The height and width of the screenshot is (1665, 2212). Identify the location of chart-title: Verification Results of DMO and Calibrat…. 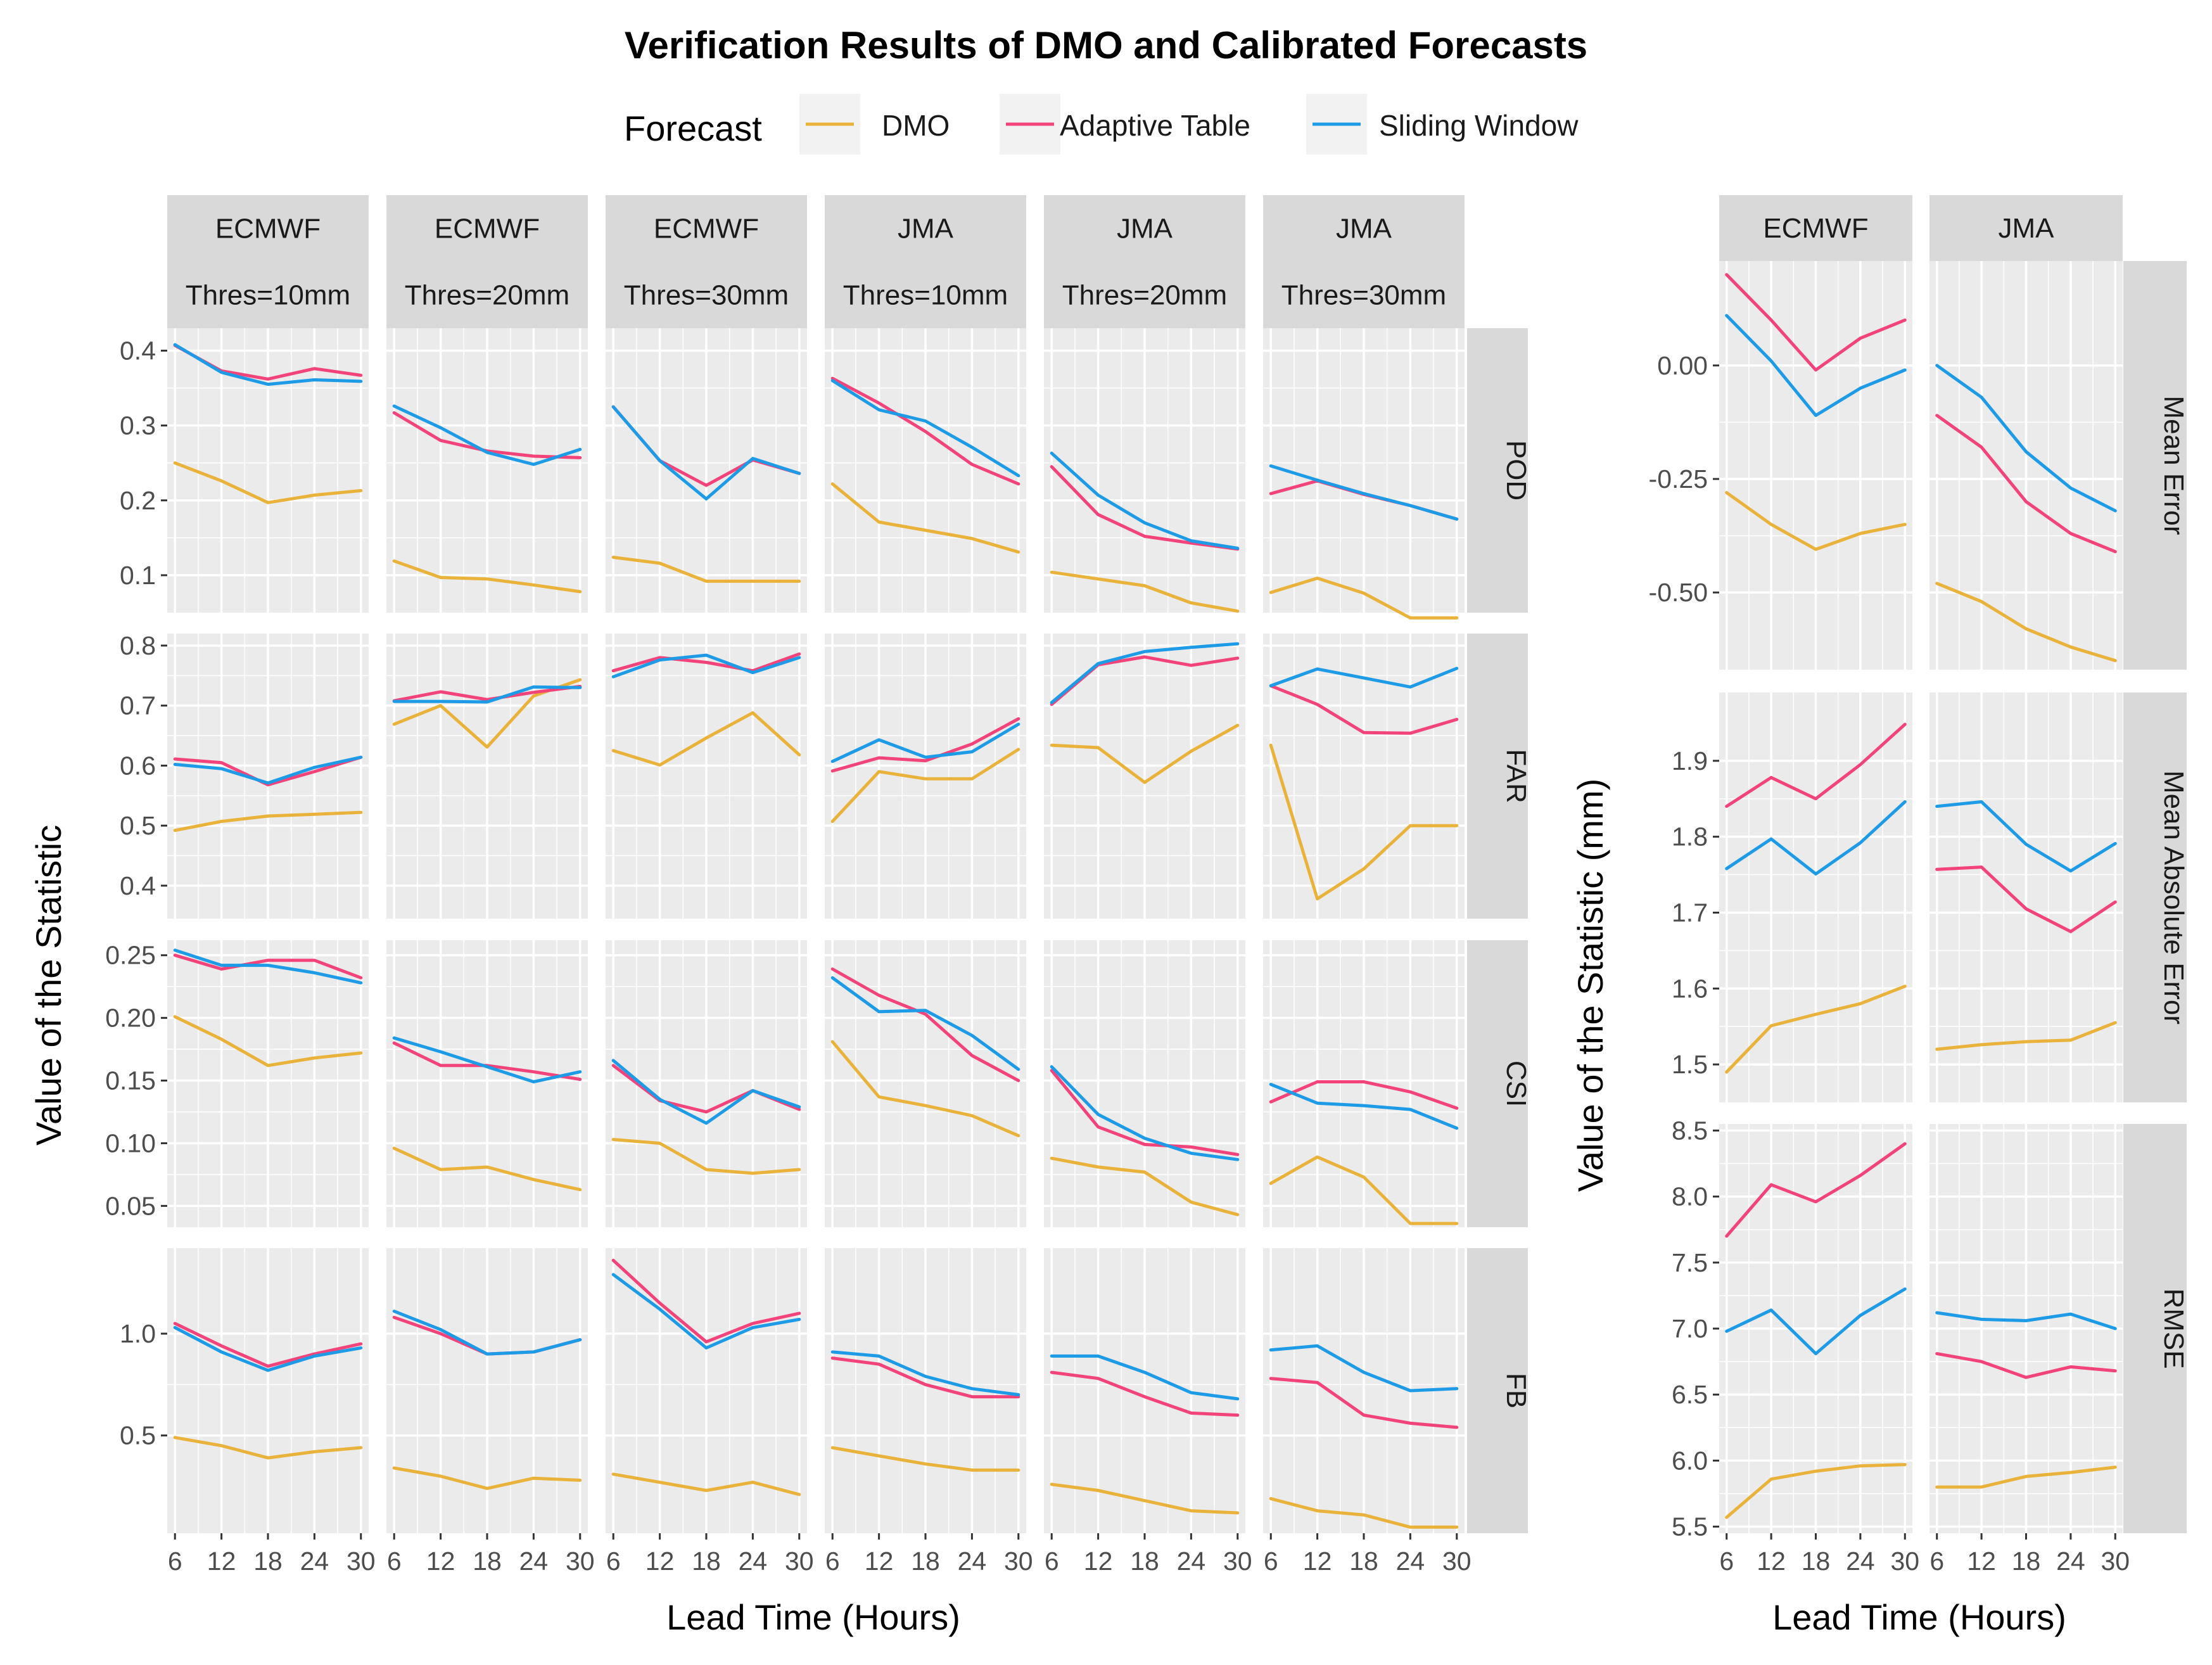
(1106, 45).